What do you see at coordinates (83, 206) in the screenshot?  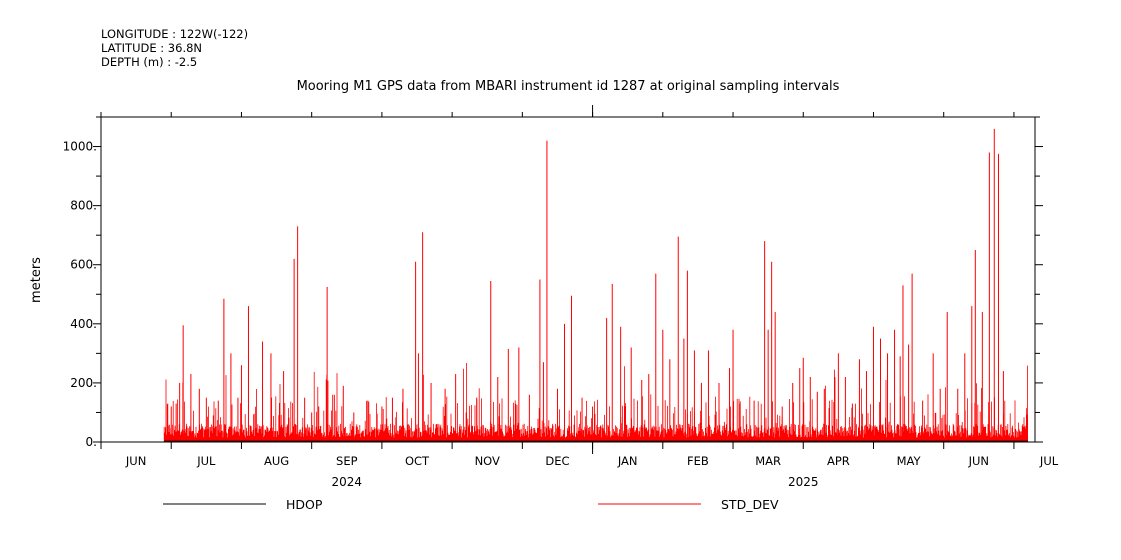 I see `y-tick-label: 800.` at bounding box center [83, 206].